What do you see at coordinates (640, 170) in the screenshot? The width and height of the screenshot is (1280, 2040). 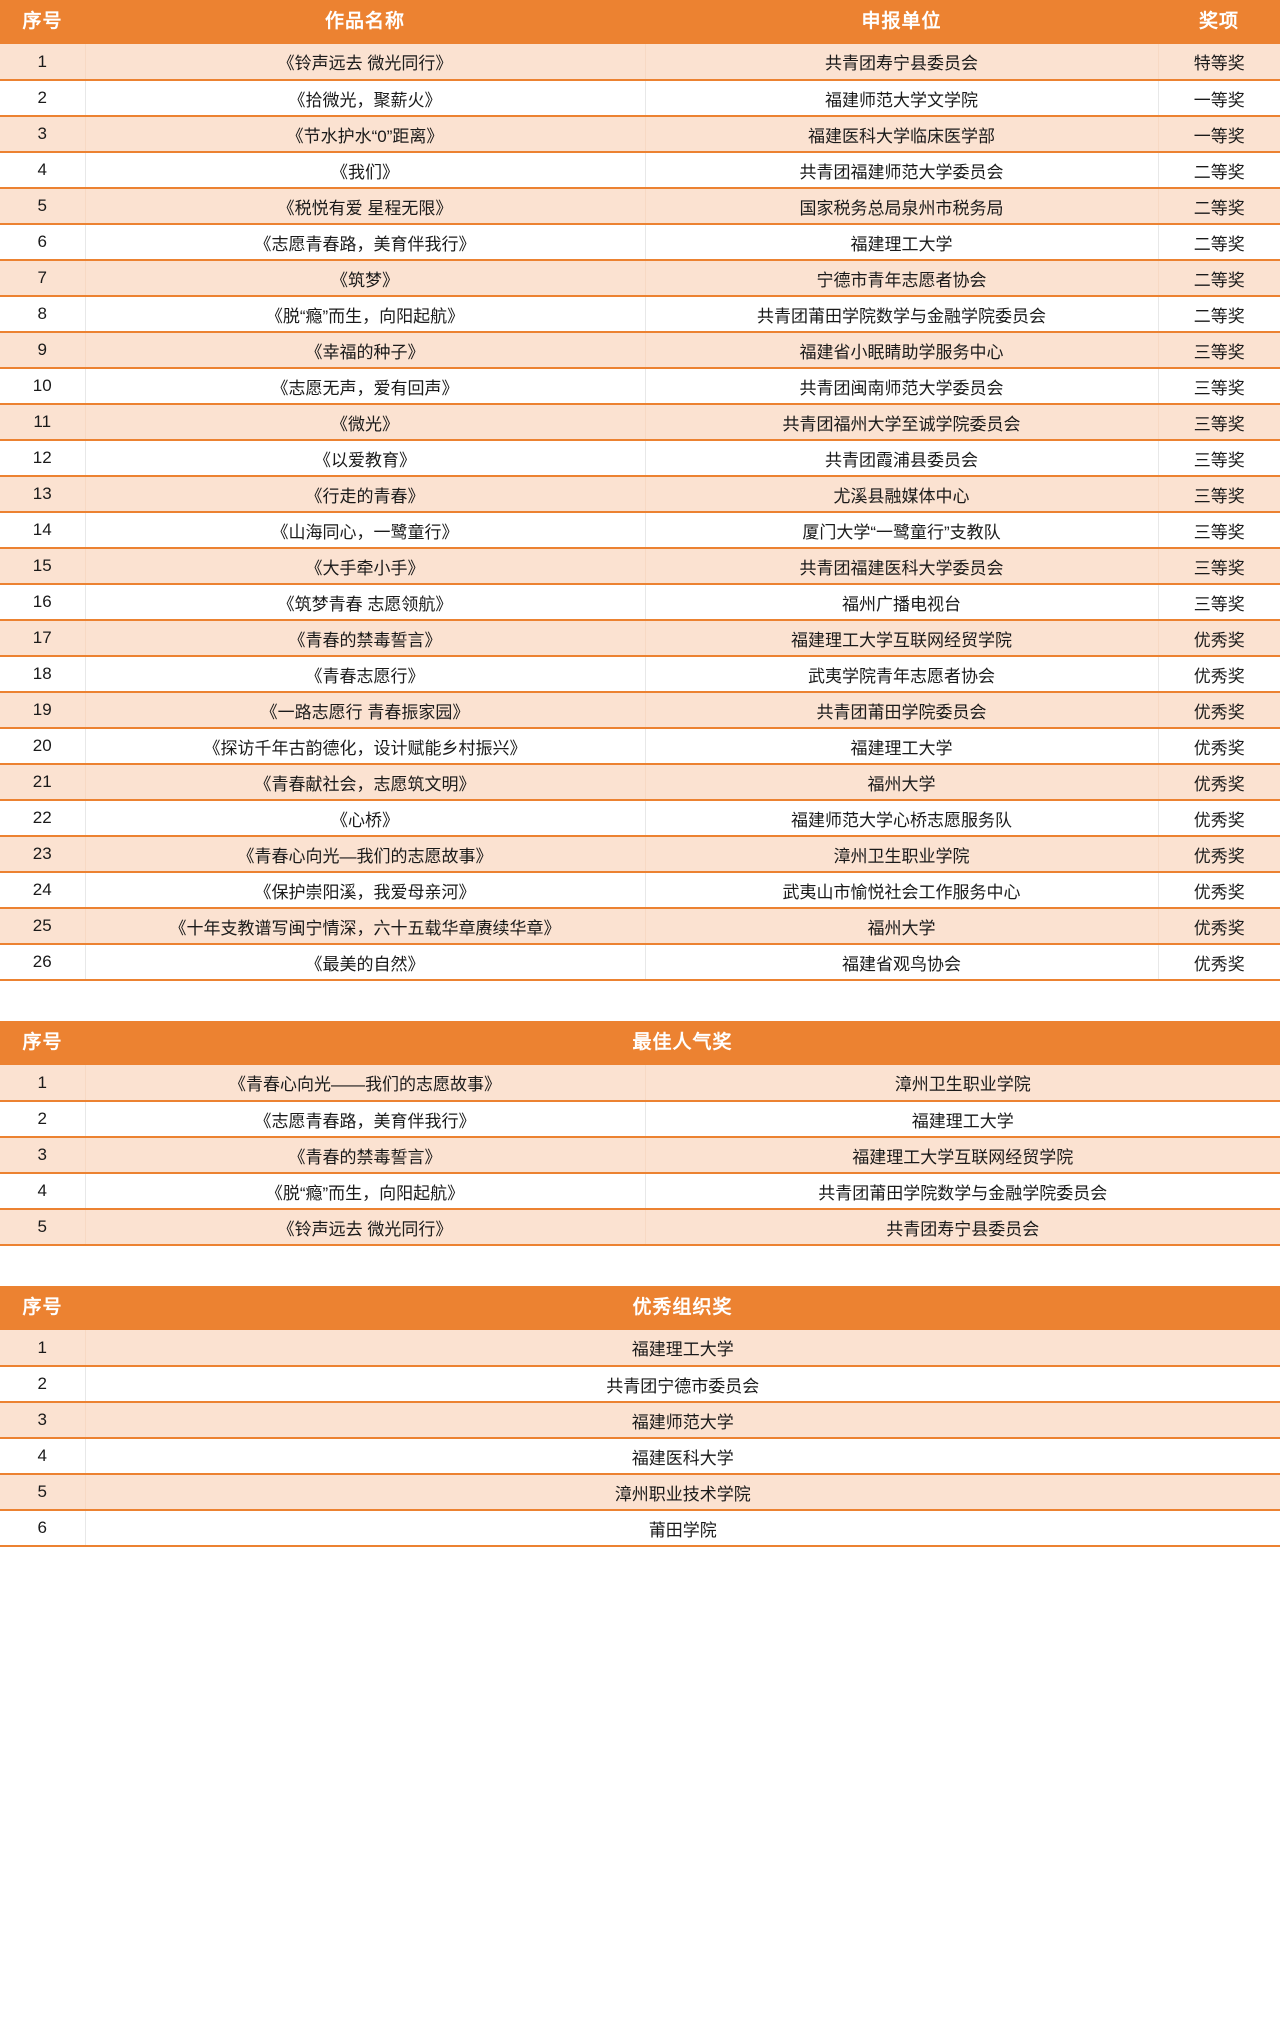 I see `table-row: 4 《我们》 共青团福建师范大学委员会 二等奖` at bounding box center [640, 170].